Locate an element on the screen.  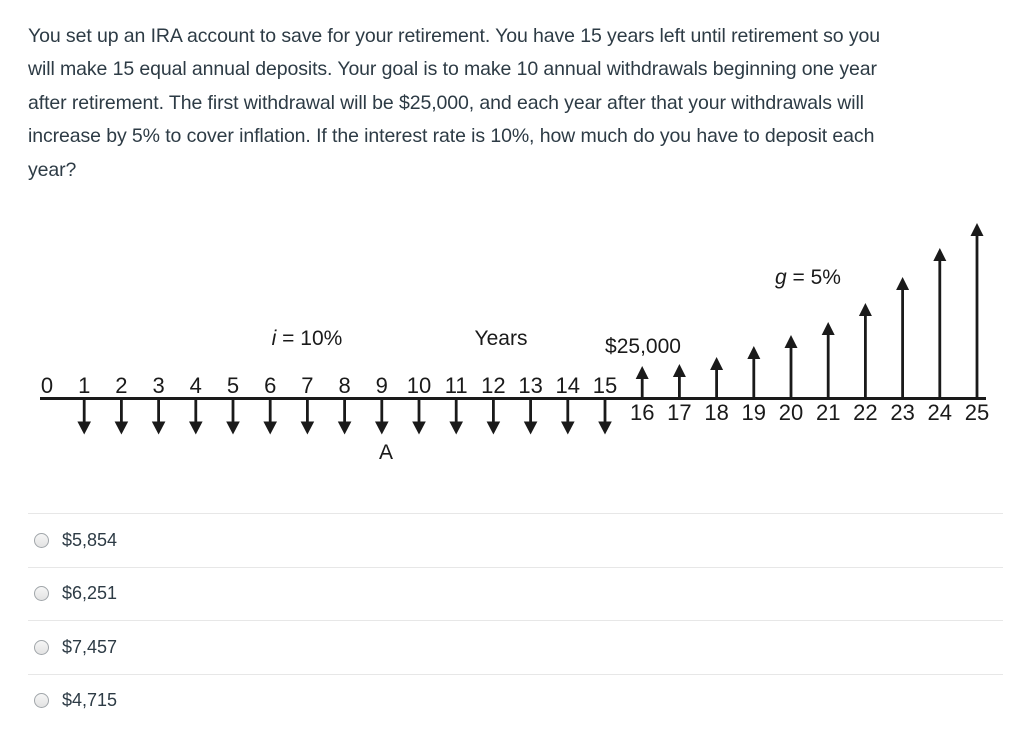
year-tick-label: 1 is located at coordinates (84, 385).